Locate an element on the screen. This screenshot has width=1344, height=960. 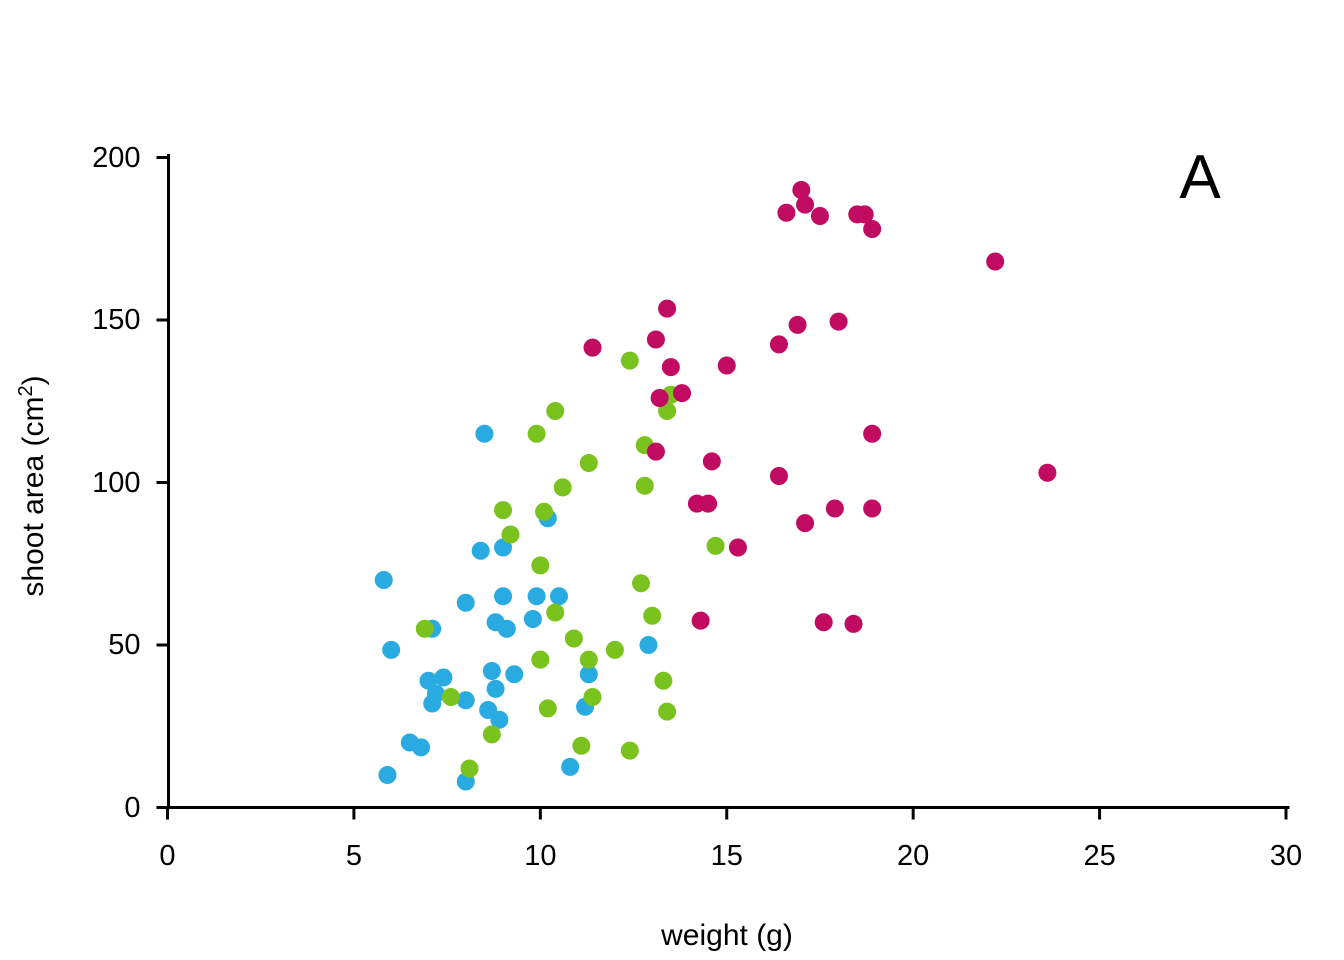
x-tick-label: 25 is located at coordinates (1099, 856).